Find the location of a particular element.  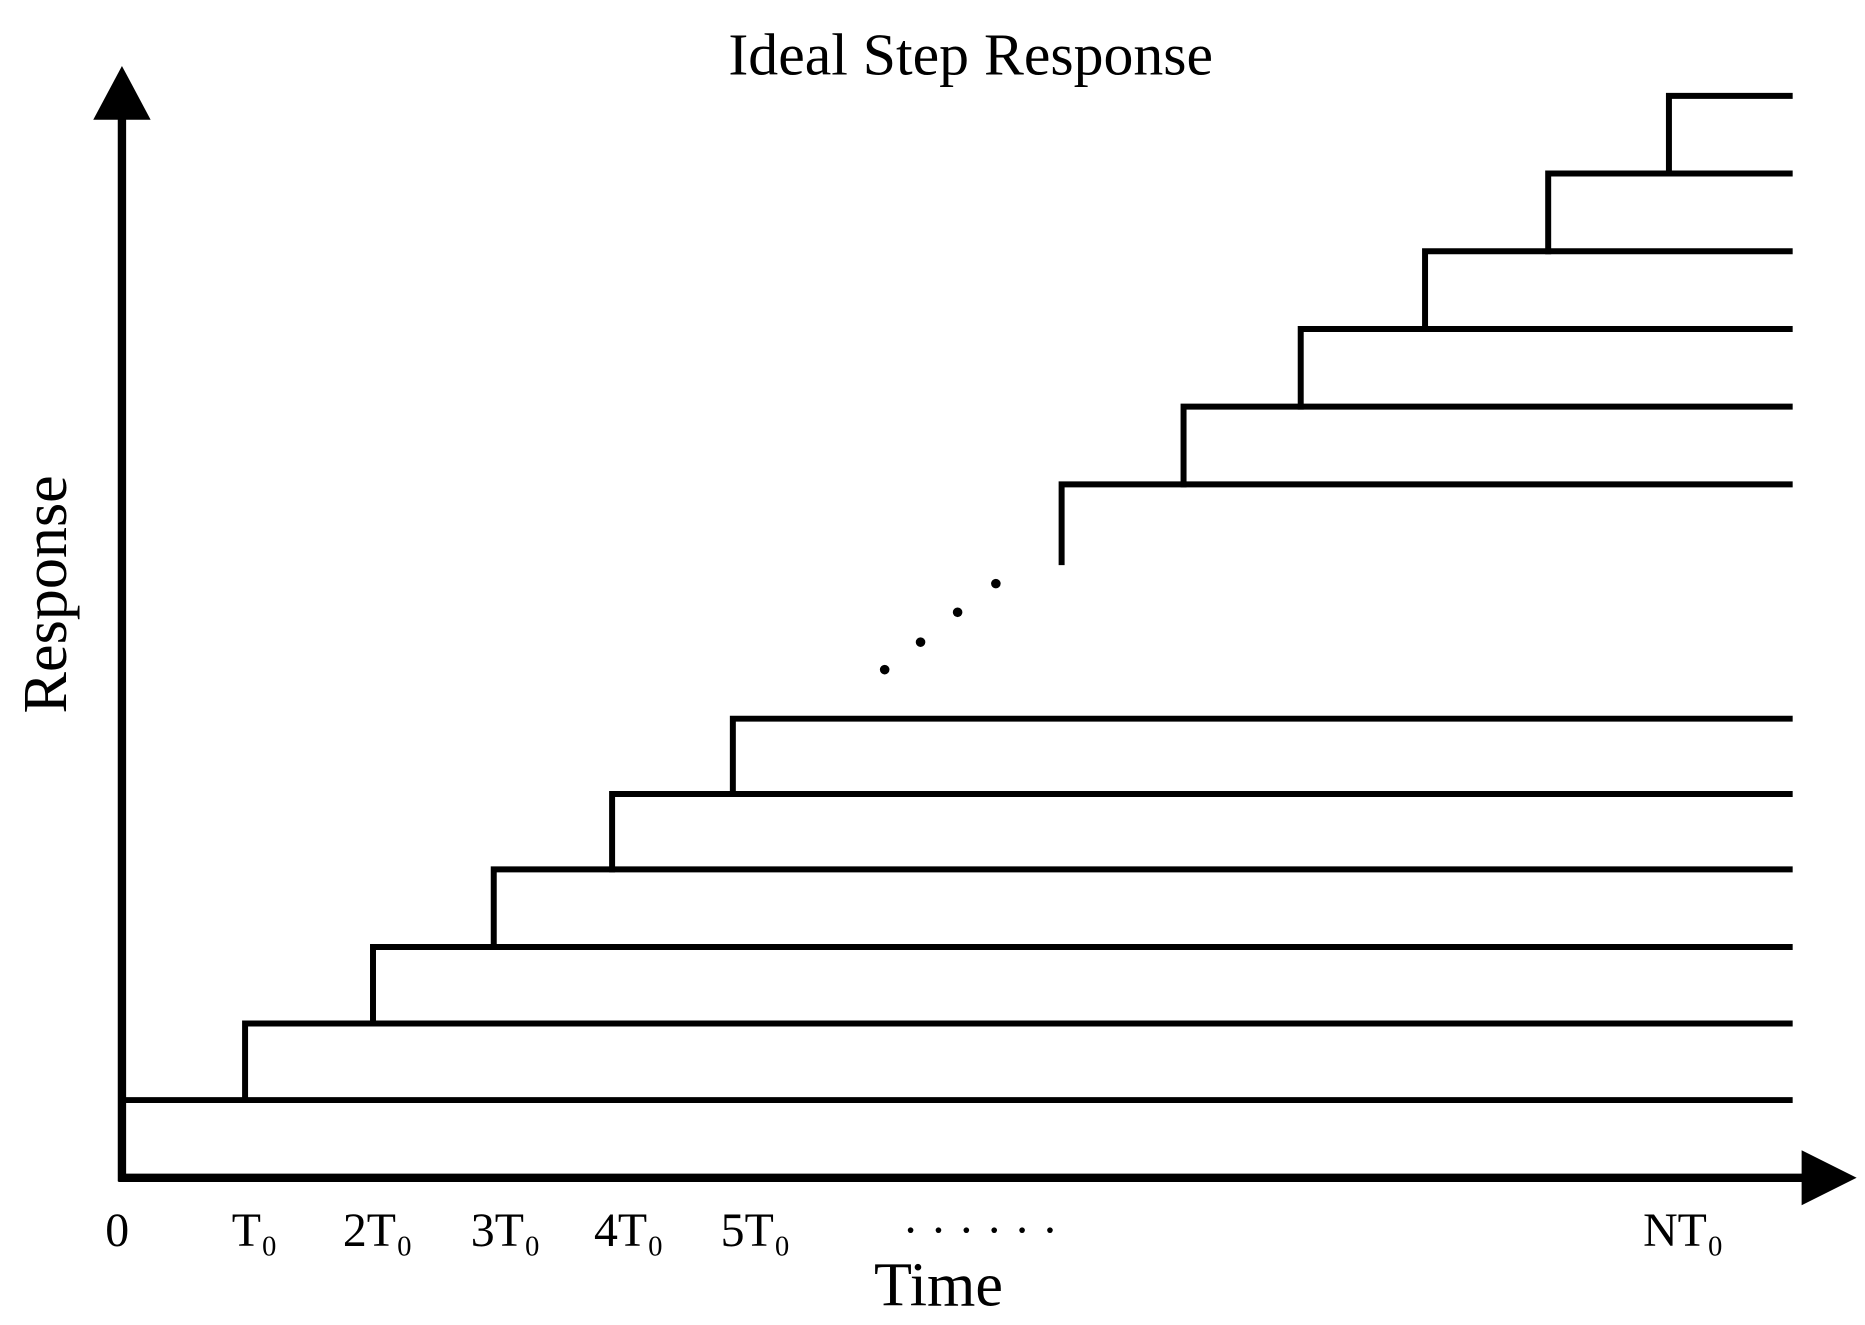

x-tick-label: 3T₀ is located at coordinates (506, 1230).